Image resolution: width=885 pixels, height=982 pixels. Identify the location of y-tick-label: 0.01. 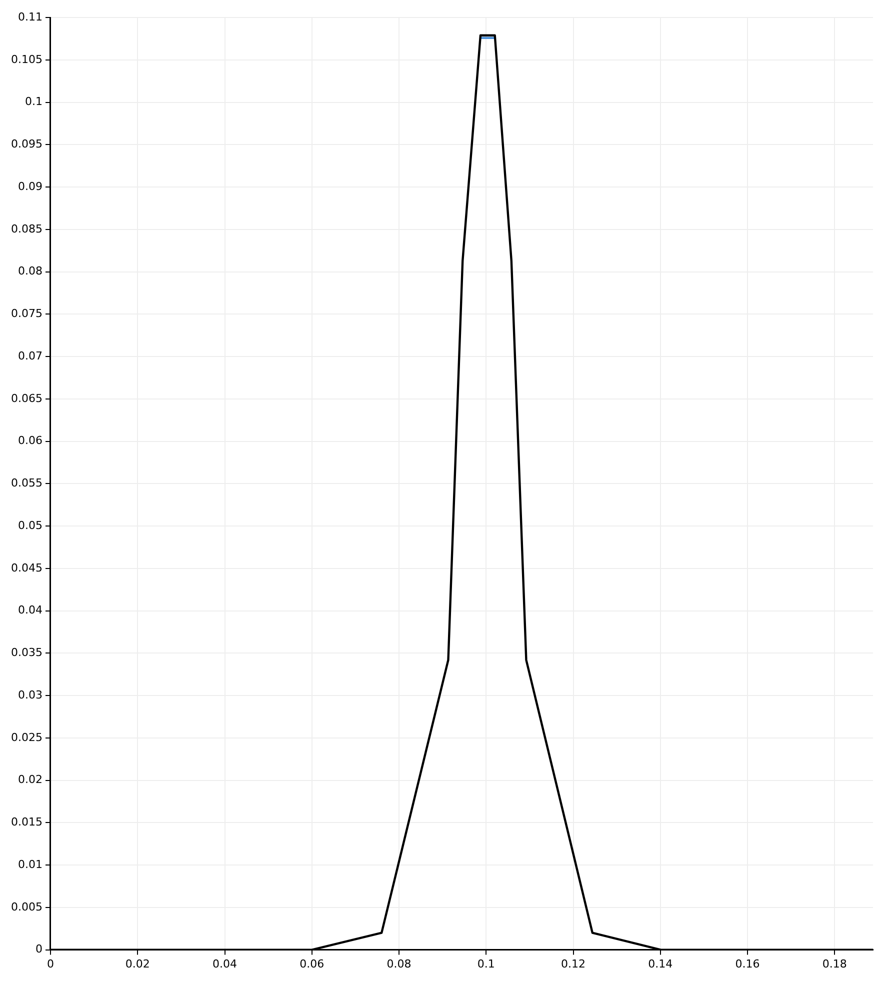
(30, 864).